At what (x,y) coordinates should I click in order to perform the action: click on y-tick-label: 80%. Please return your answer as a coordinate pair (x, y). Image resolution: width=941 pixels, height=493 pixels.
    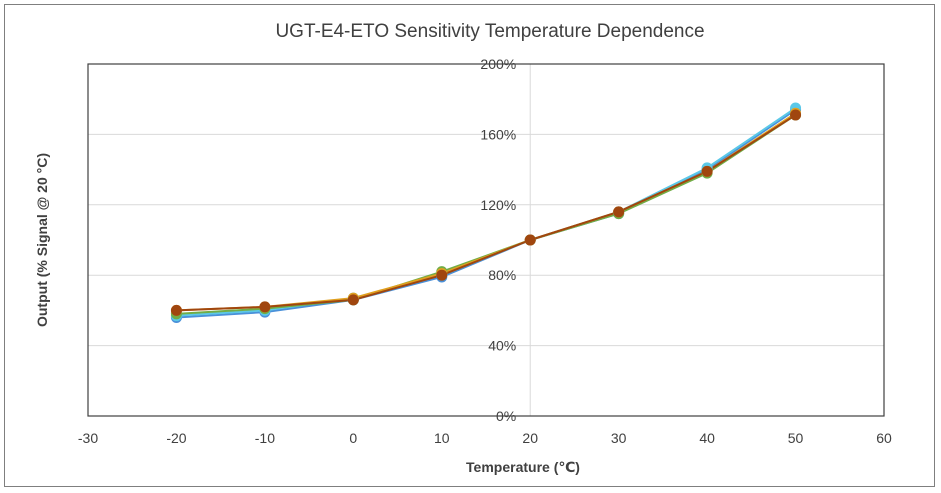
    Looking at the image, I should click on (502, 275).